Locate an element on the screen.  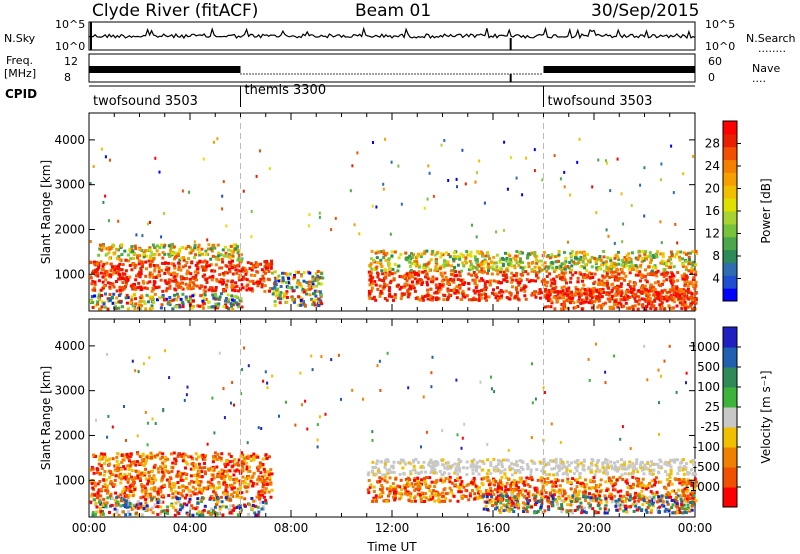
nsky-tick-bottom: 10^0 is located at coordinates (70, 46).